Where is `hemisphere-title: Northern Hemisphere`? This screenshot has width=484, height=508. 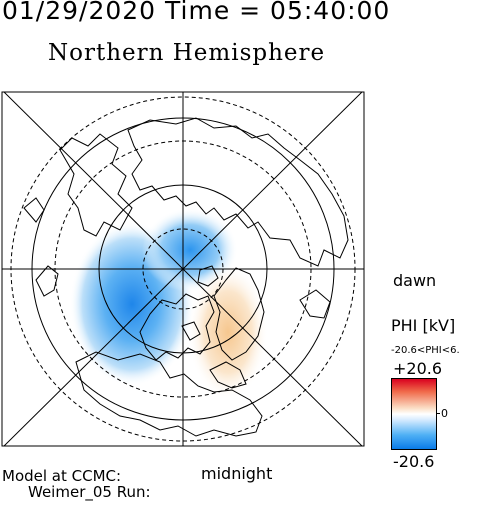 hemisphere-title: Northern Hemisphere is located at coordinates (187, 53).